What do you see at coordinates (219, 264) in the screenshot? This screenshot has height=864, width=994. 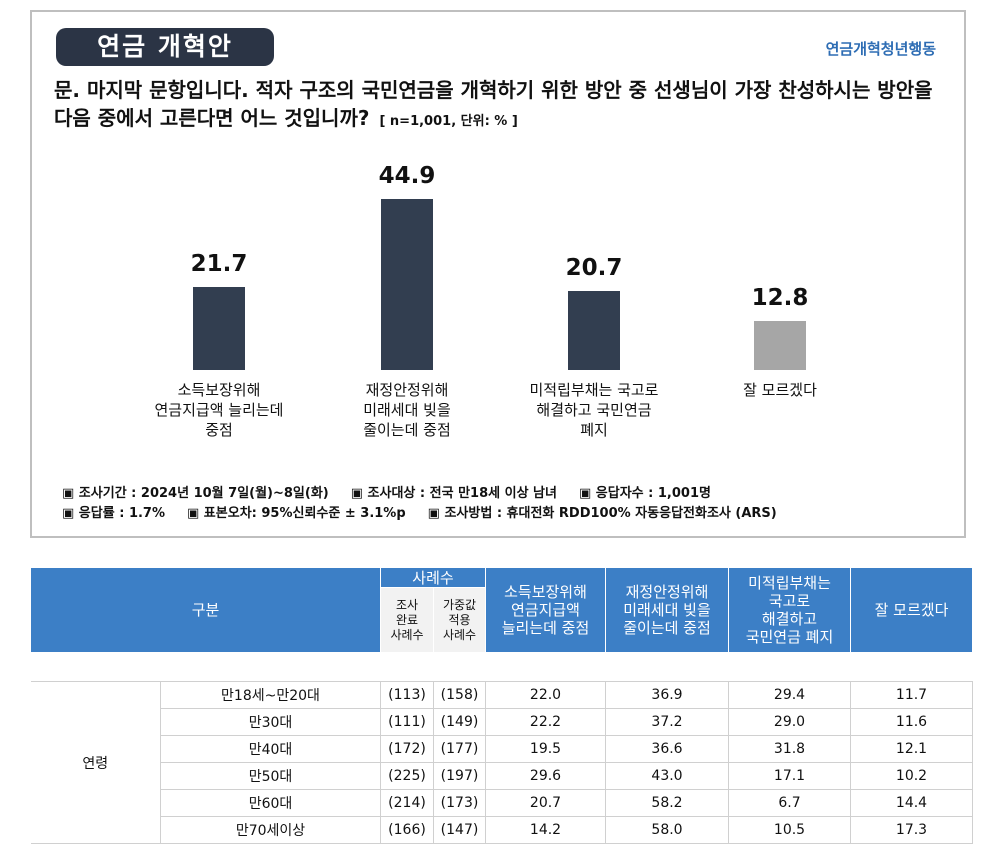 I see `data-label: 21.7` at bounding box center [219, 264].